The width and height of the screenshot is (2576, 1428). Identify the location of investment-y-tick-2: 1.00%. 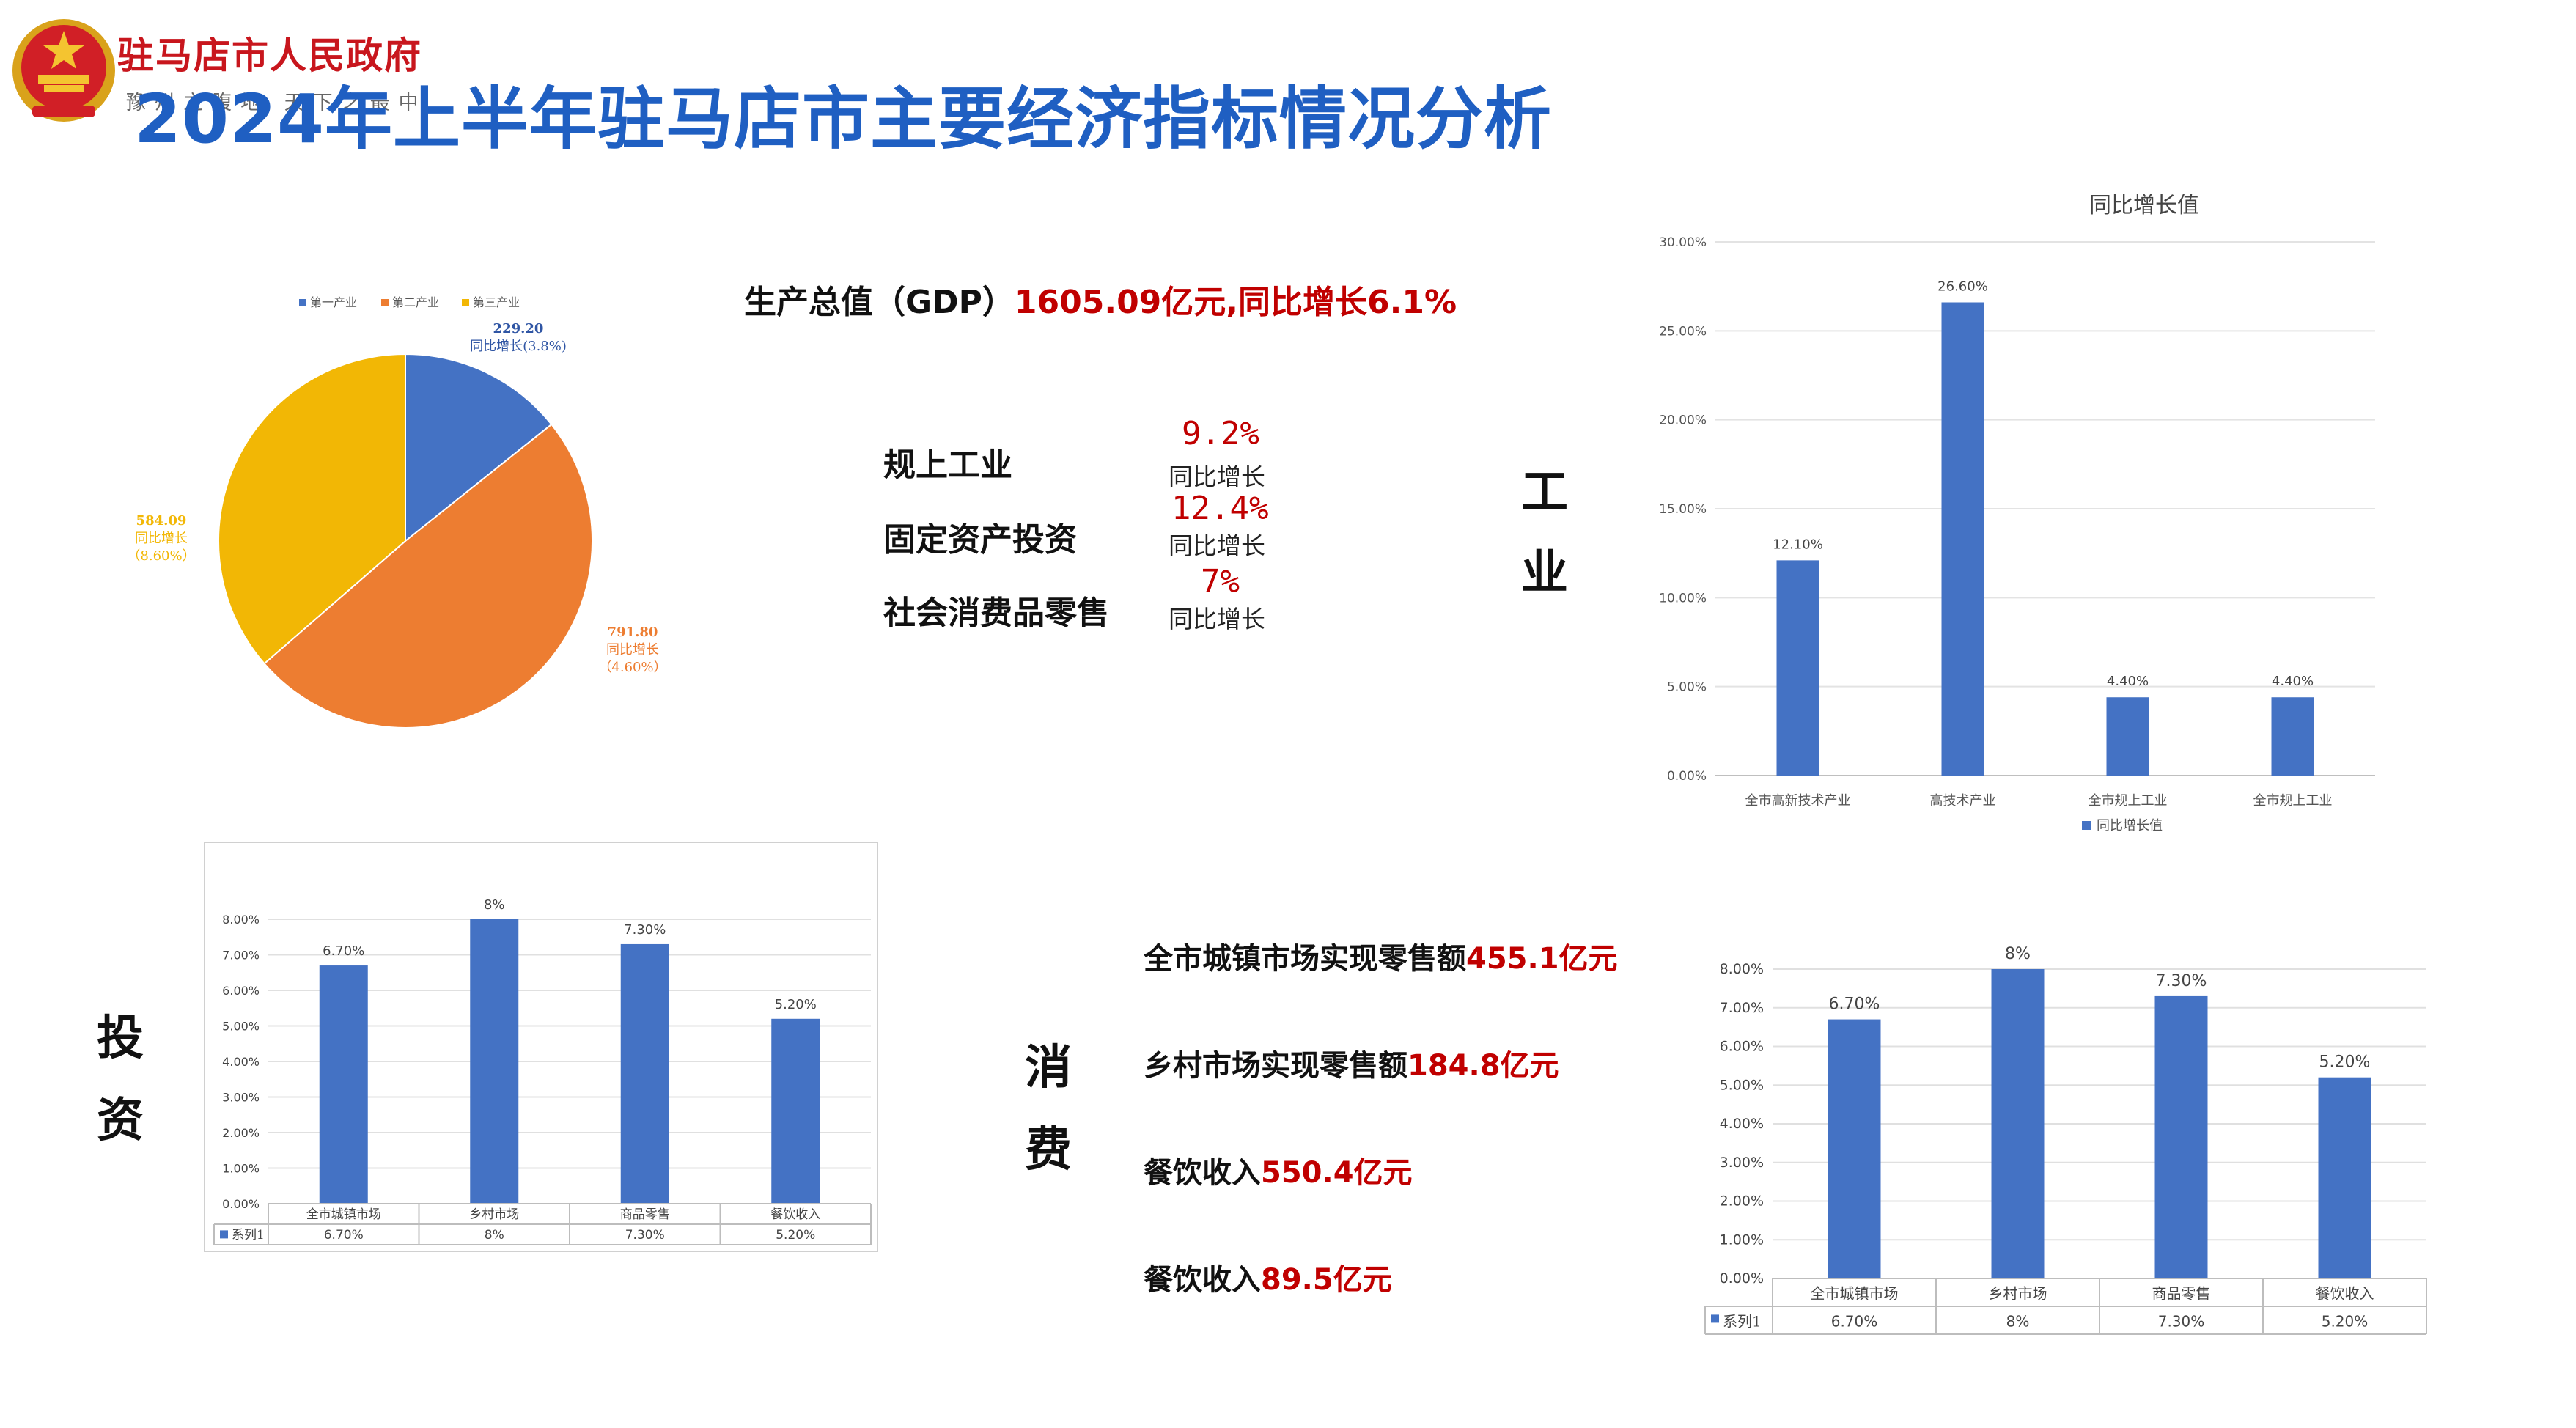
(241, 1169).